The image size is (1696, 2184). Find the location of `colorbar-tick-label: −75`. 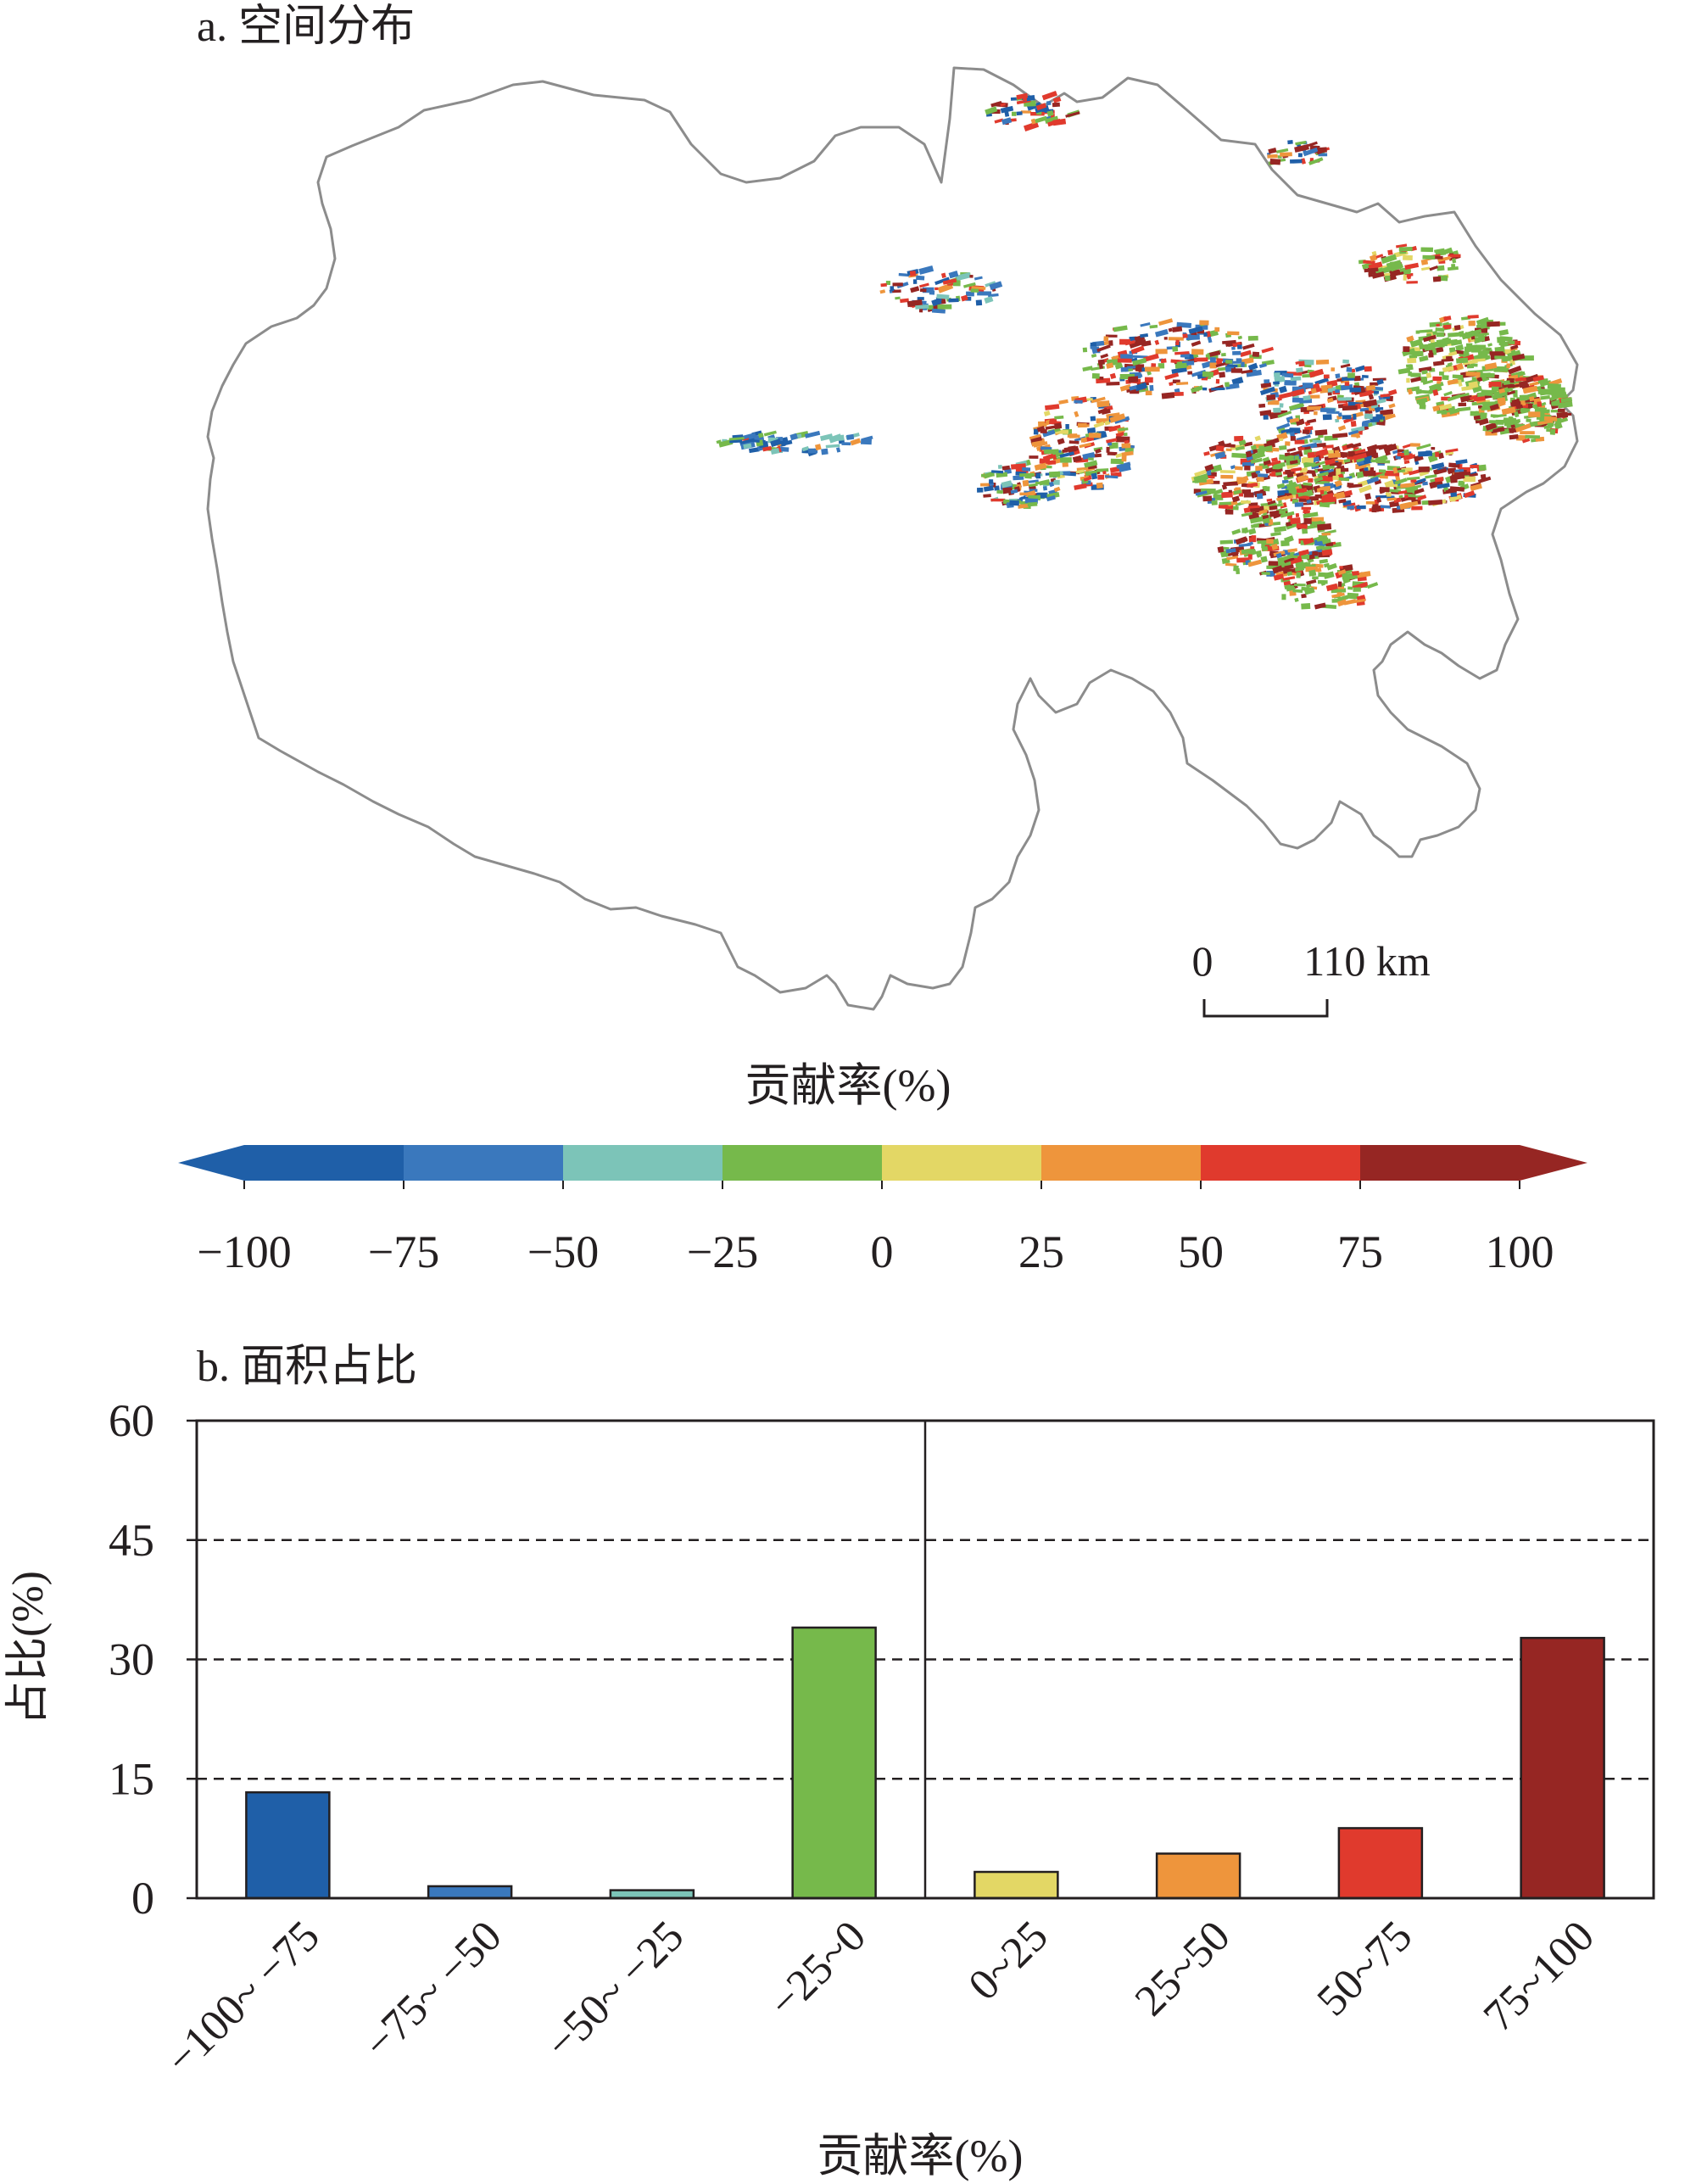

colorbar-tick-label: −75 is located at coordinates (403, 1251).